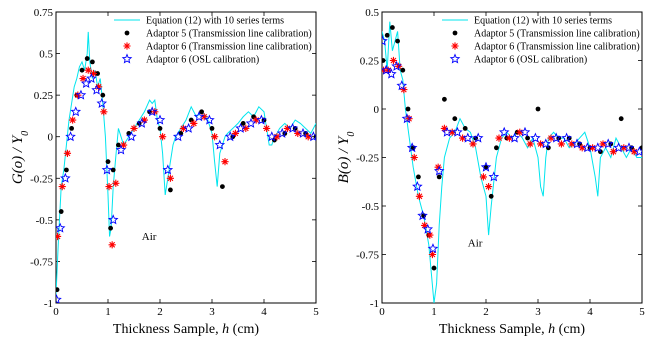  What do you see at coordinates (45, 221) in the screenshot?
I see `y-tick-label: -0.5` at bounding box center [45, 221].